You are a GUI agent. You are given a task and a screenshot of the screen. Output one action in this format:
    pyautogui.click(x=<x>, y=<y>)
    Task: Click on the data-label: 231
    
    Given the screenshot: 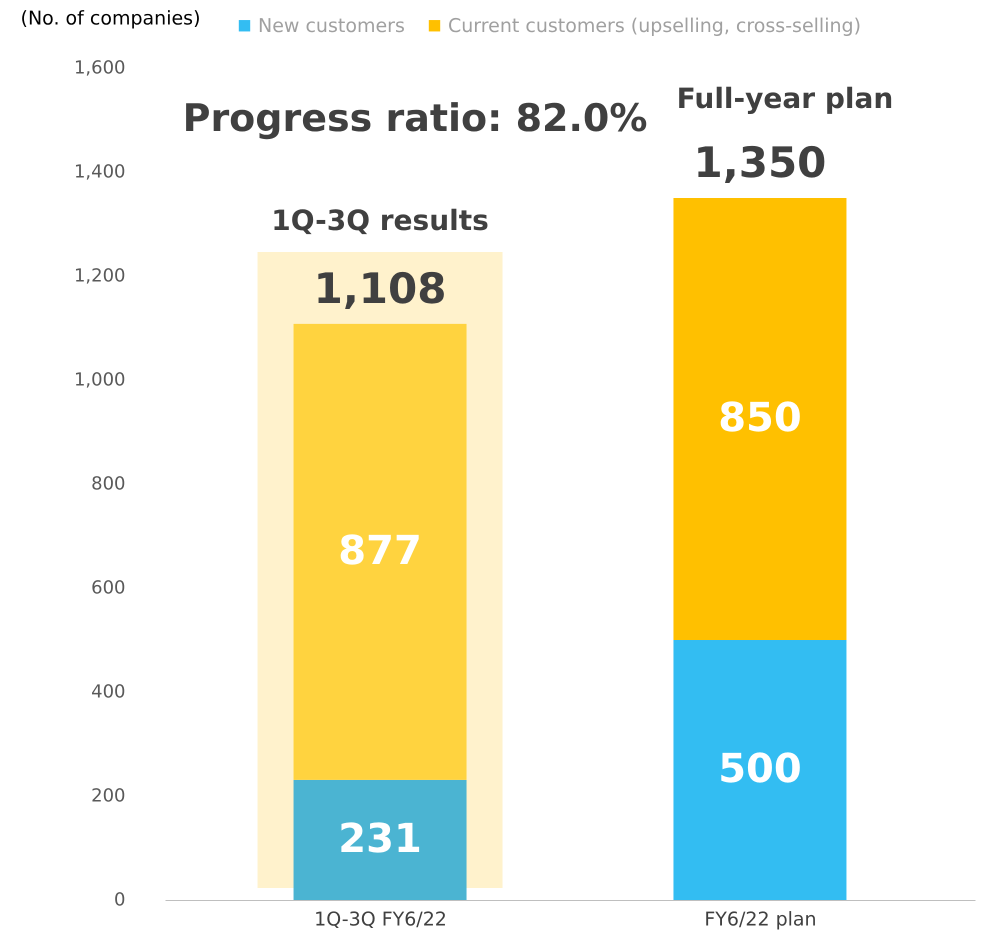 What is the action you would take?
    pyautogui.click(x=380, y=839)
    